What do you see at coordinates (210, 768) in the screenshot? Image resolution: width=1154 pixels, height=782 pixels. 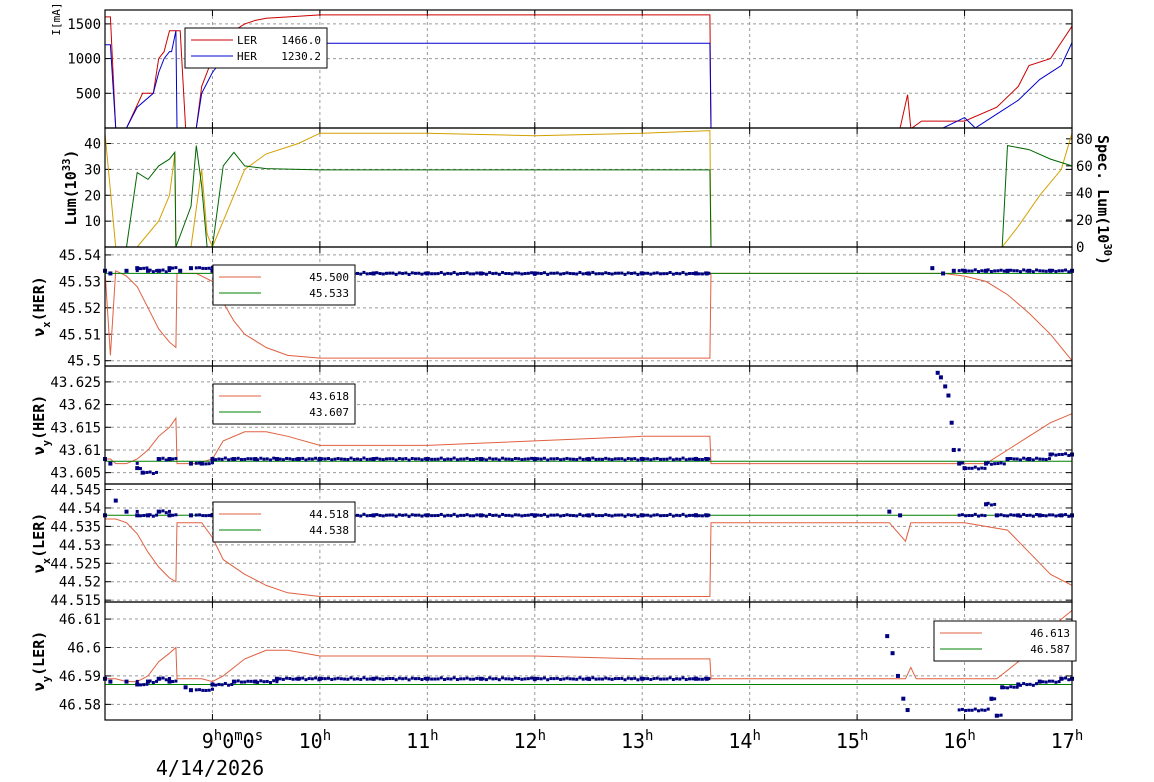 I see `x-axis-date: 4/14/2026` at bounding box center [210, 768].